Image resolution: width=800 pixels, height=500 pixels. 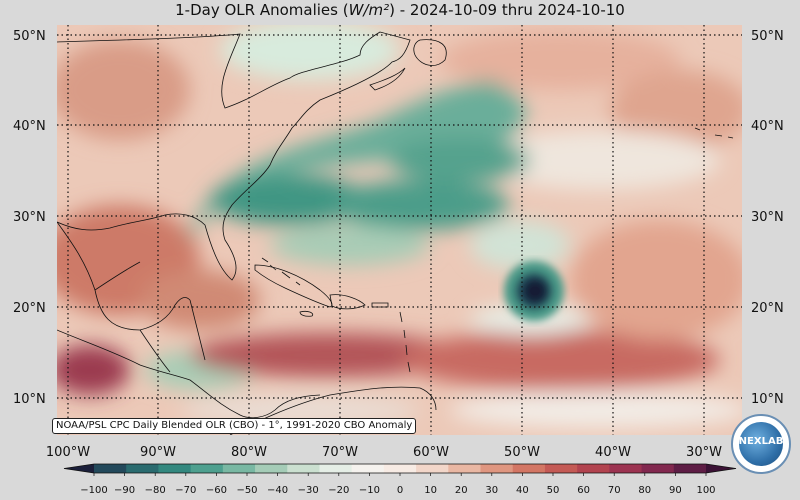 I want to click on puerto-rico, so click(x=380, y=305).